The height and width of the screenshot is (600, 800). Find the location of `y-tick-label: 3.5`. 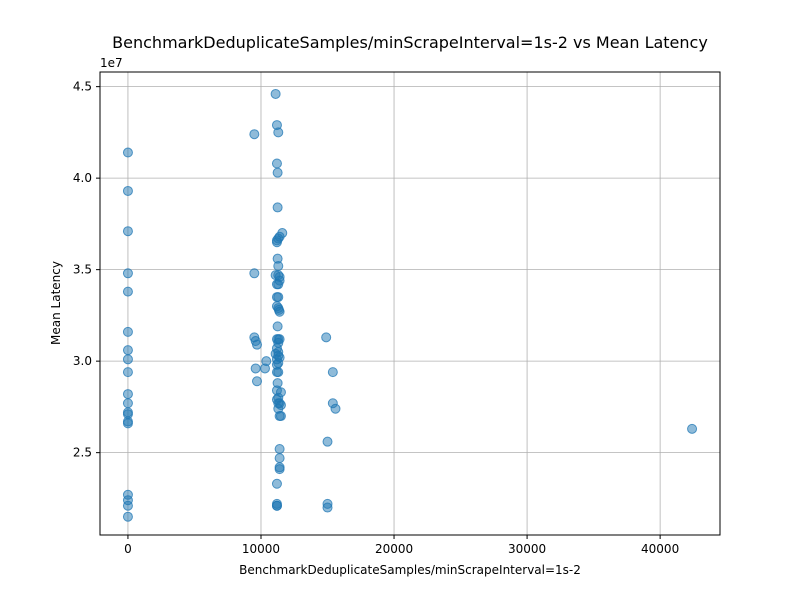

y-tick-label: 3.5 is located at coordinates (82, 270).